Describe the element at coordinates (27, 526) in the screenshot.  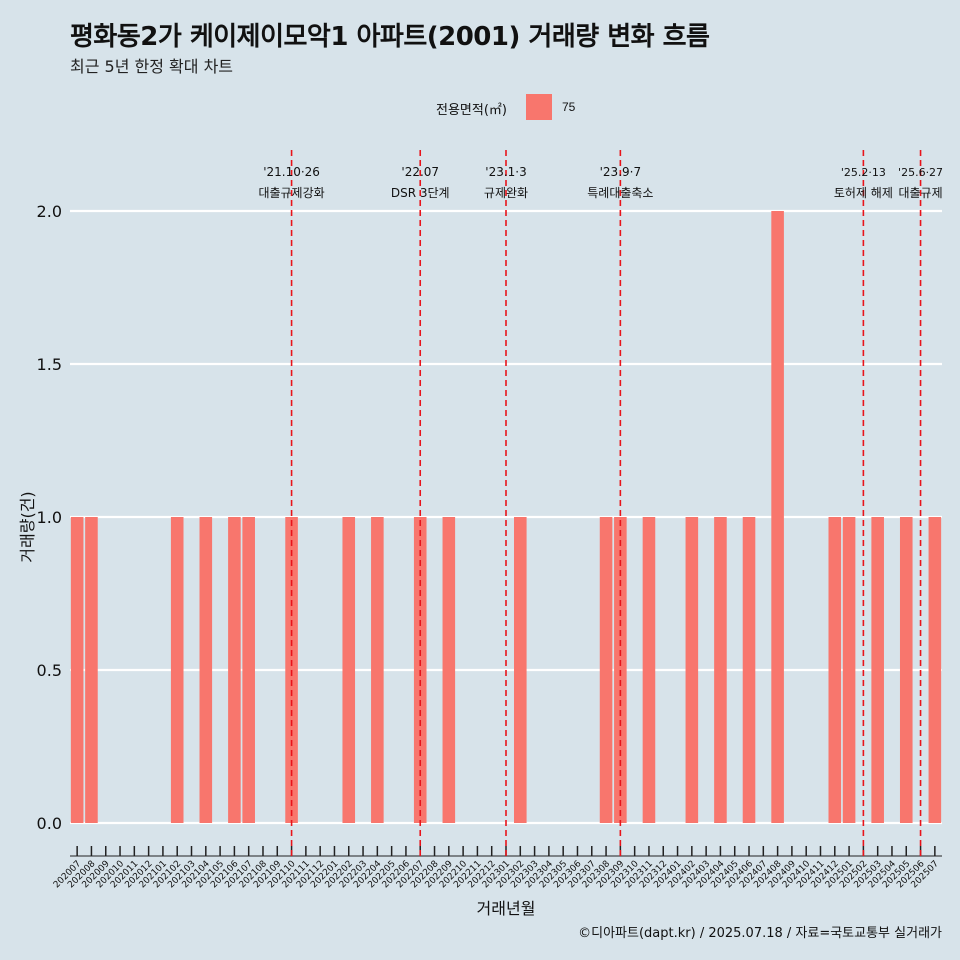
I see `y-axis-title: 거래량(건)` at that location.